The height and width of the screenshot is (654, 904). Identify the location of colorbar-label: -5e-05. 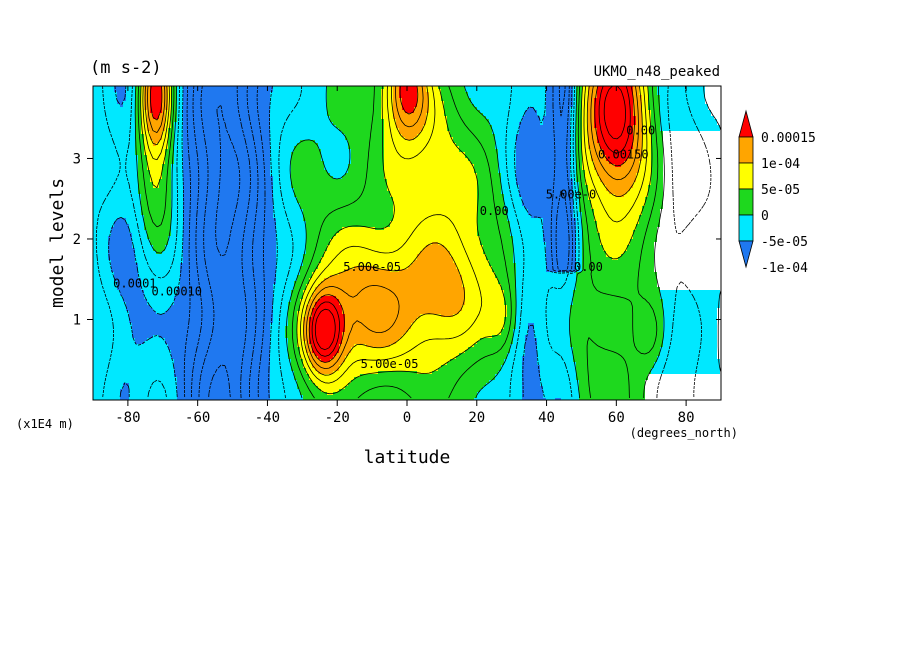
(784, 242).